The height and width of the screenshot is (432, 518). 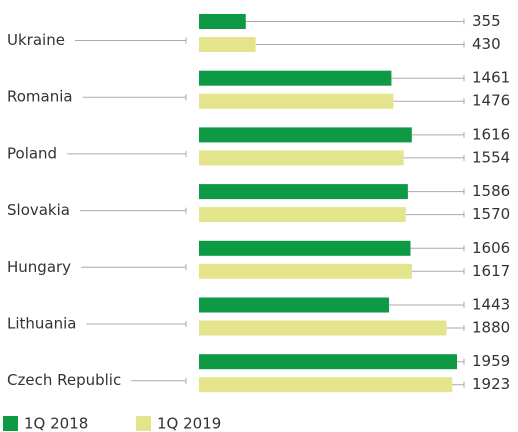 What do you see at coordinates (56, 423) in the screenshot?
I see `legend-label: 1Q 2018` at bounding box center [56, 423].